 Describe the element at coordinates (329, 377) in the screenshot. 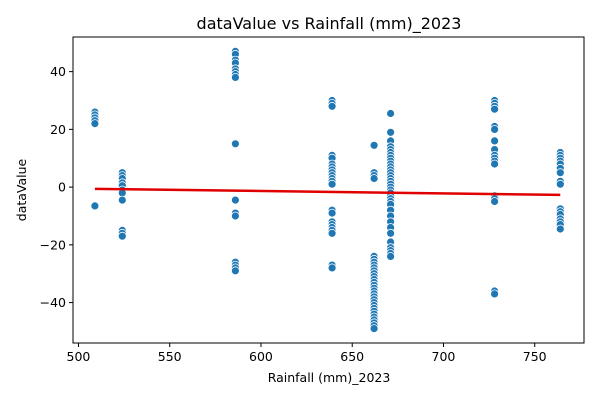

I see `x-axis-label: Rainfall (mm)_2023` at that location.